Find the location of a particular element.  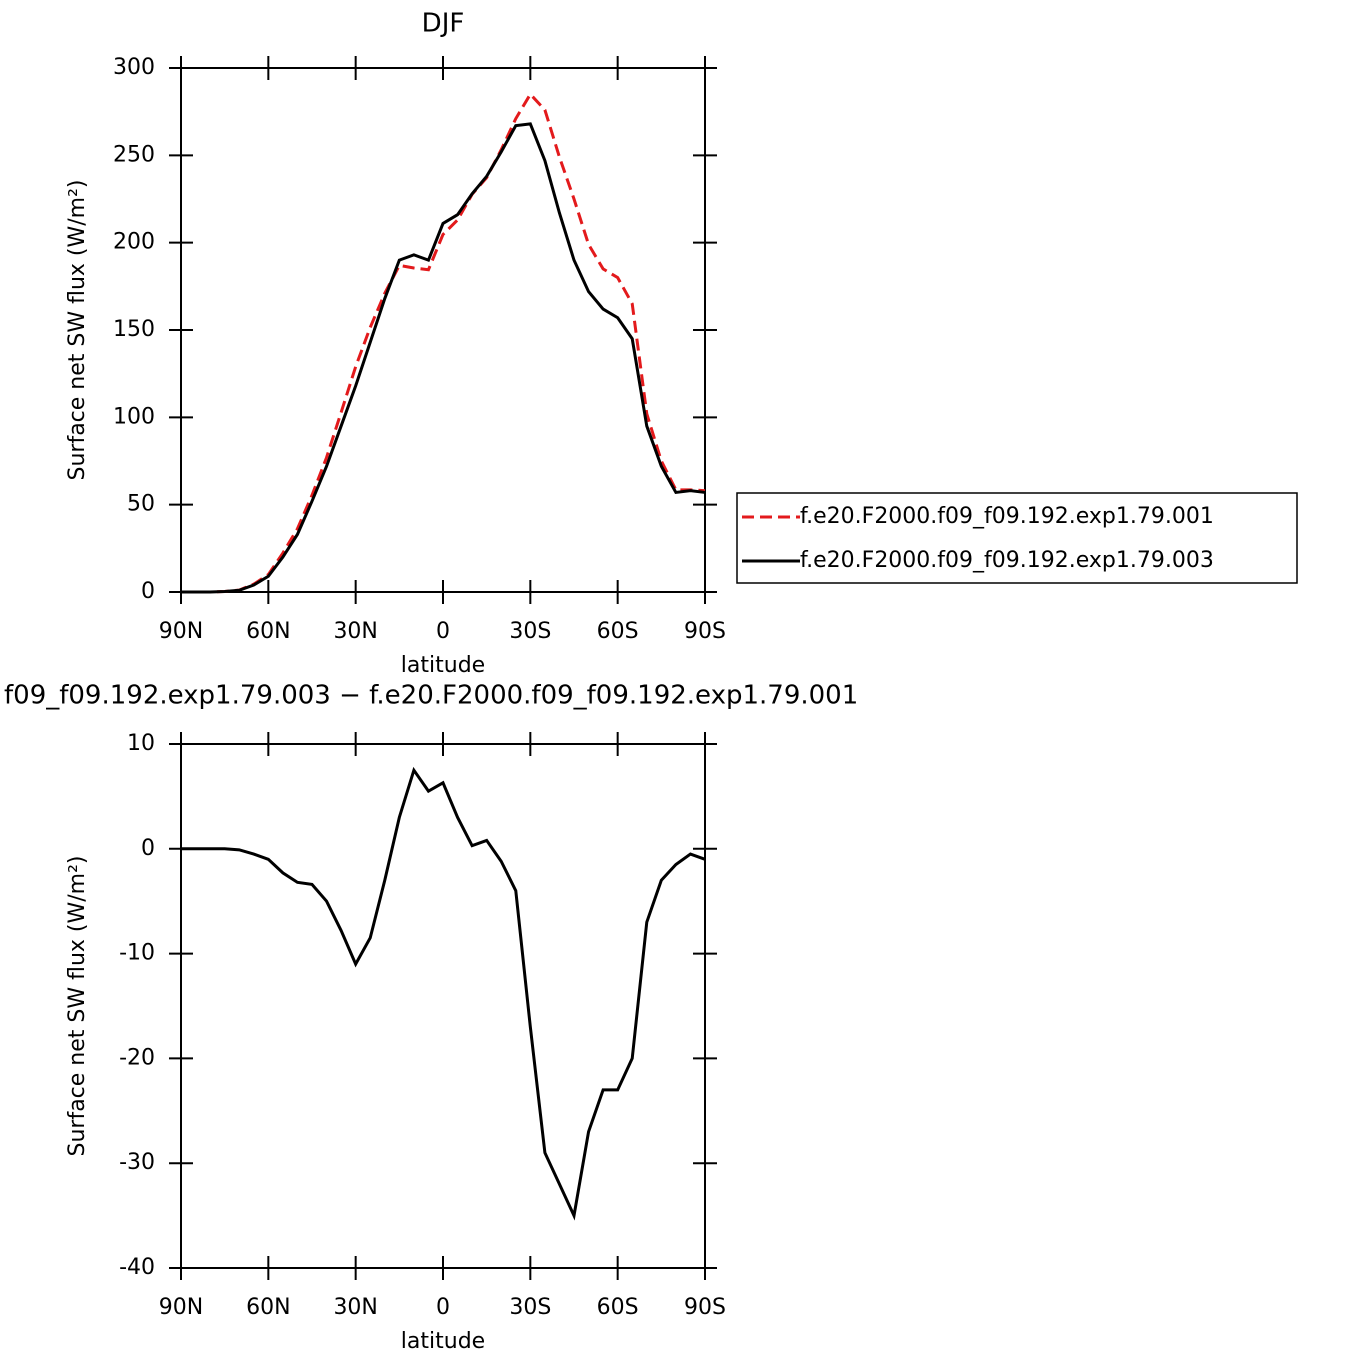

plot-frame is located at coordinates (443, 1006).